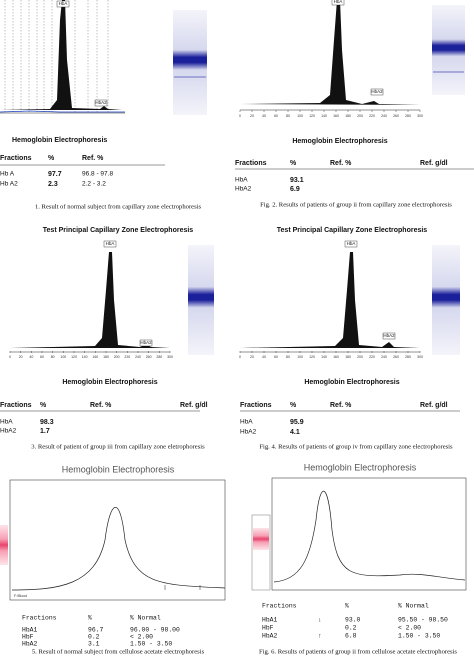 The image size is (474, 657). Describe the element at coordinates (141, 637) in the screenshot. I see `table-cell: < 2.00` at that location.